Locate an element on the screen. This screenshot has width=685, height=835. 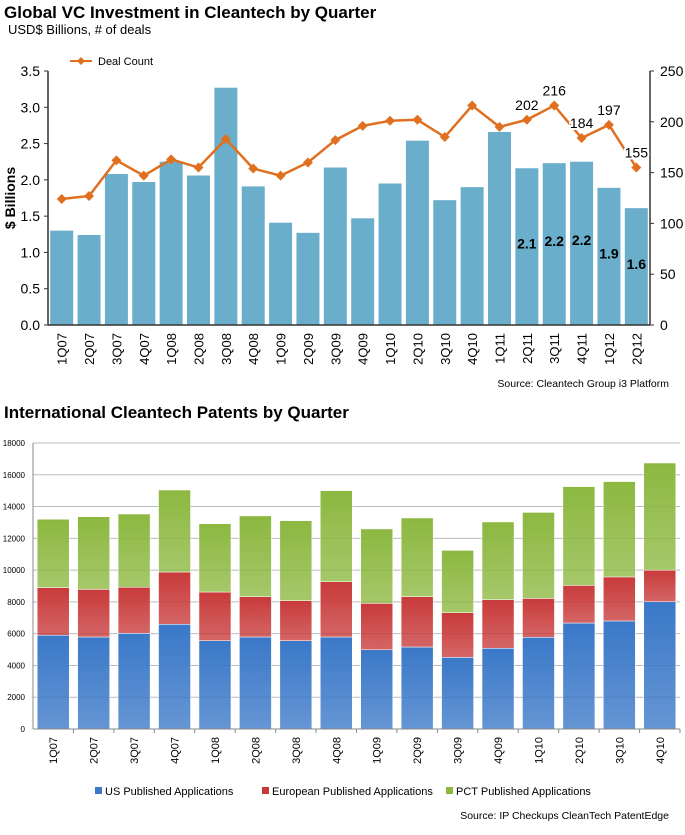
legend-label: European Published Applications is located at coordinates (352, 792).